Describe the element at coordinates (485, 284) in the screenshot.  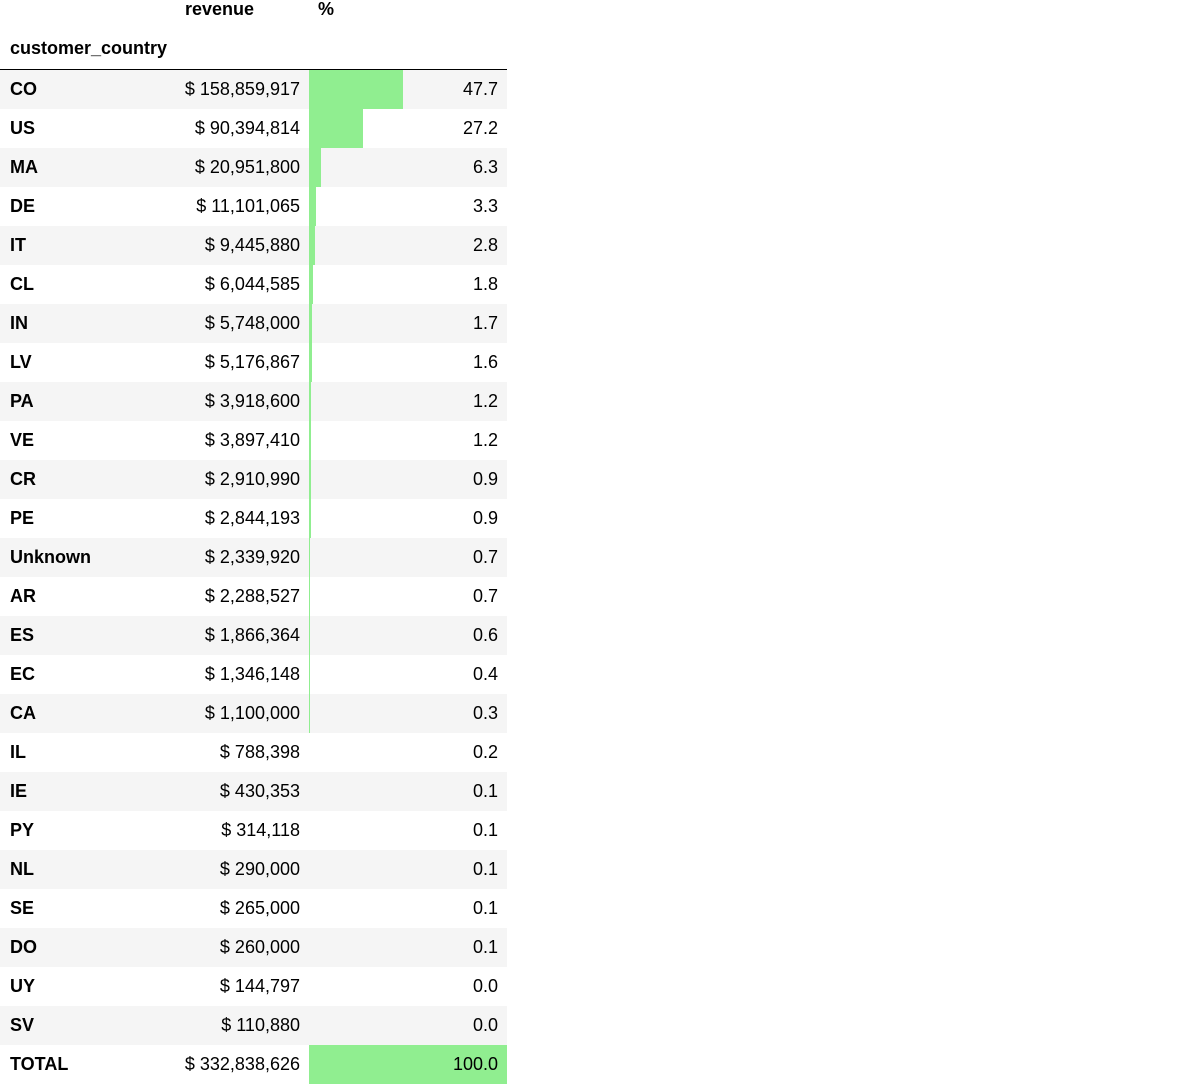
I see `percent-value: 1.8` at that location.